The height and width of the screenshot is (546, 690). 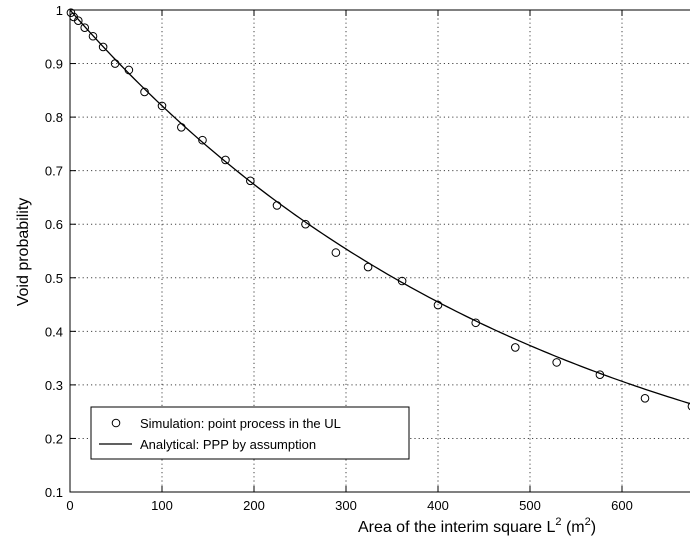 I want to click on x-tick-label: 100, so click(x=162, y=505).